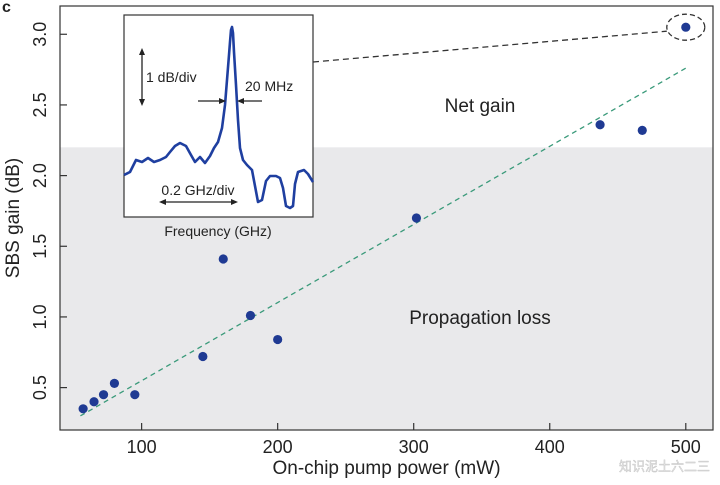 This screenshot has width=720, height=485. I want to click on net-gain-label: Net gain, so click(480, 106).